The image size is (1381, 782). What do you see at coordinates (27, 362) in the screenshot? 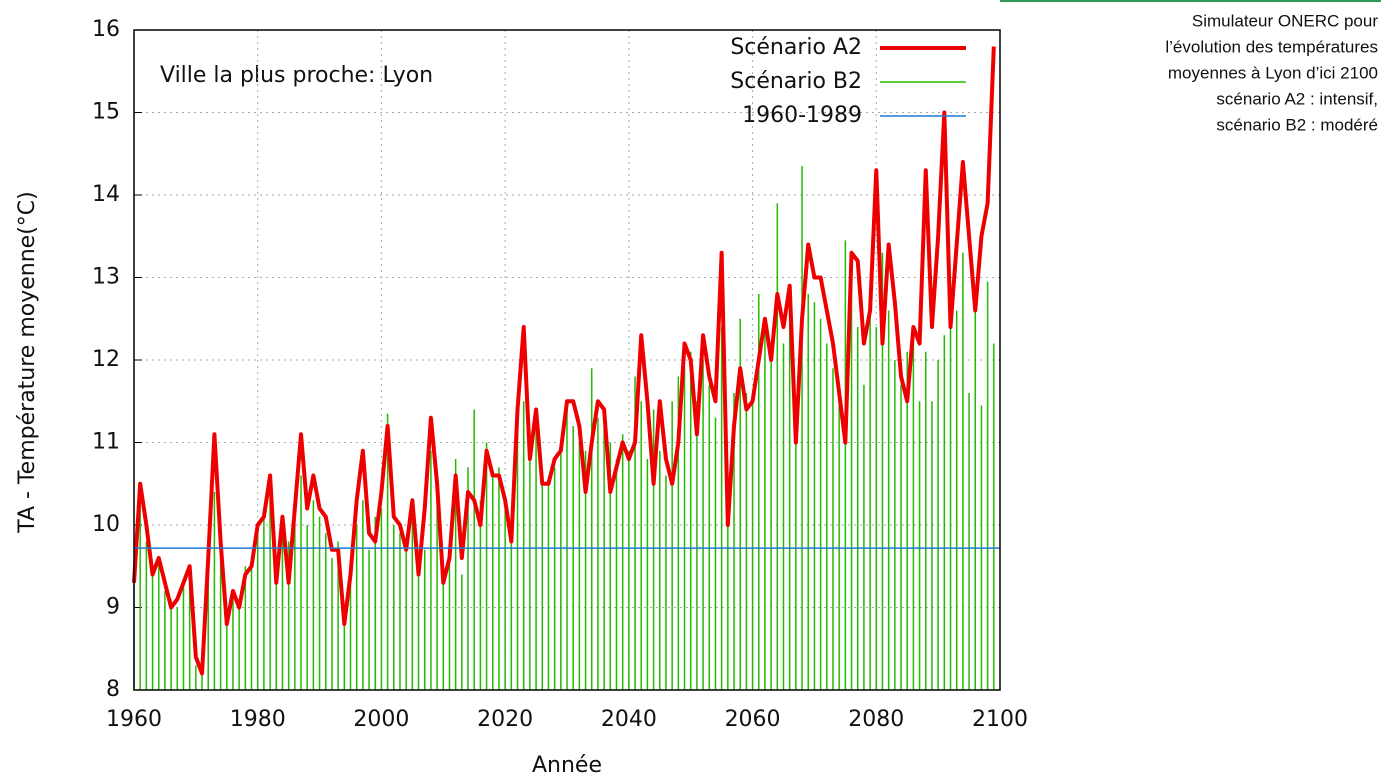
I see `y-axis-label: TA - Température moyenne(°C)` at bounding box center [27, 362].